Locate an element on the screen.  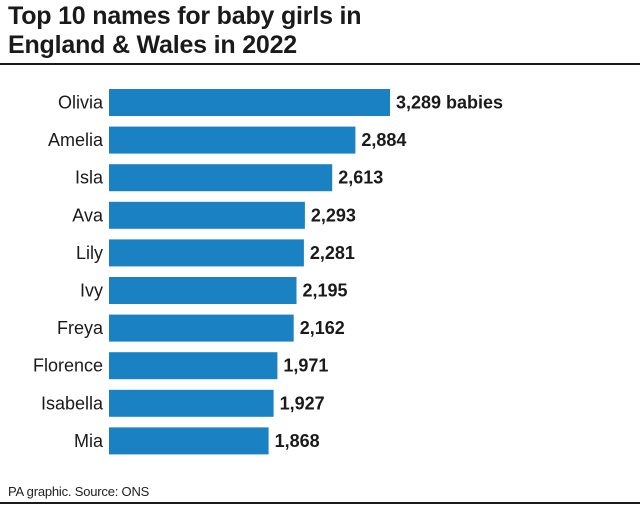
bar-florence is located at coordinates (193, 366).